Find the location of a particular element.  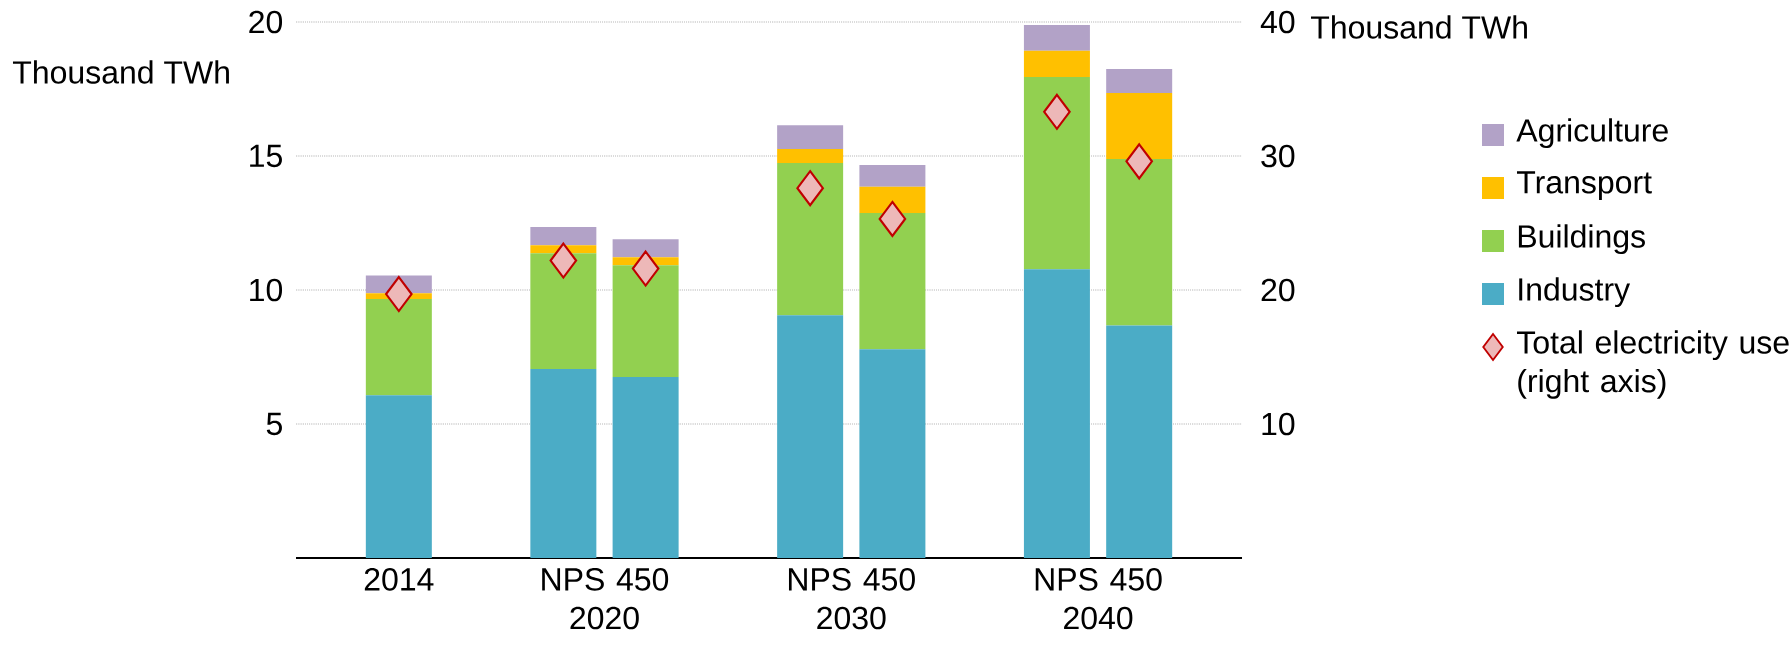

y2-tick-label: 40 is located at coordinates (1277, 22).